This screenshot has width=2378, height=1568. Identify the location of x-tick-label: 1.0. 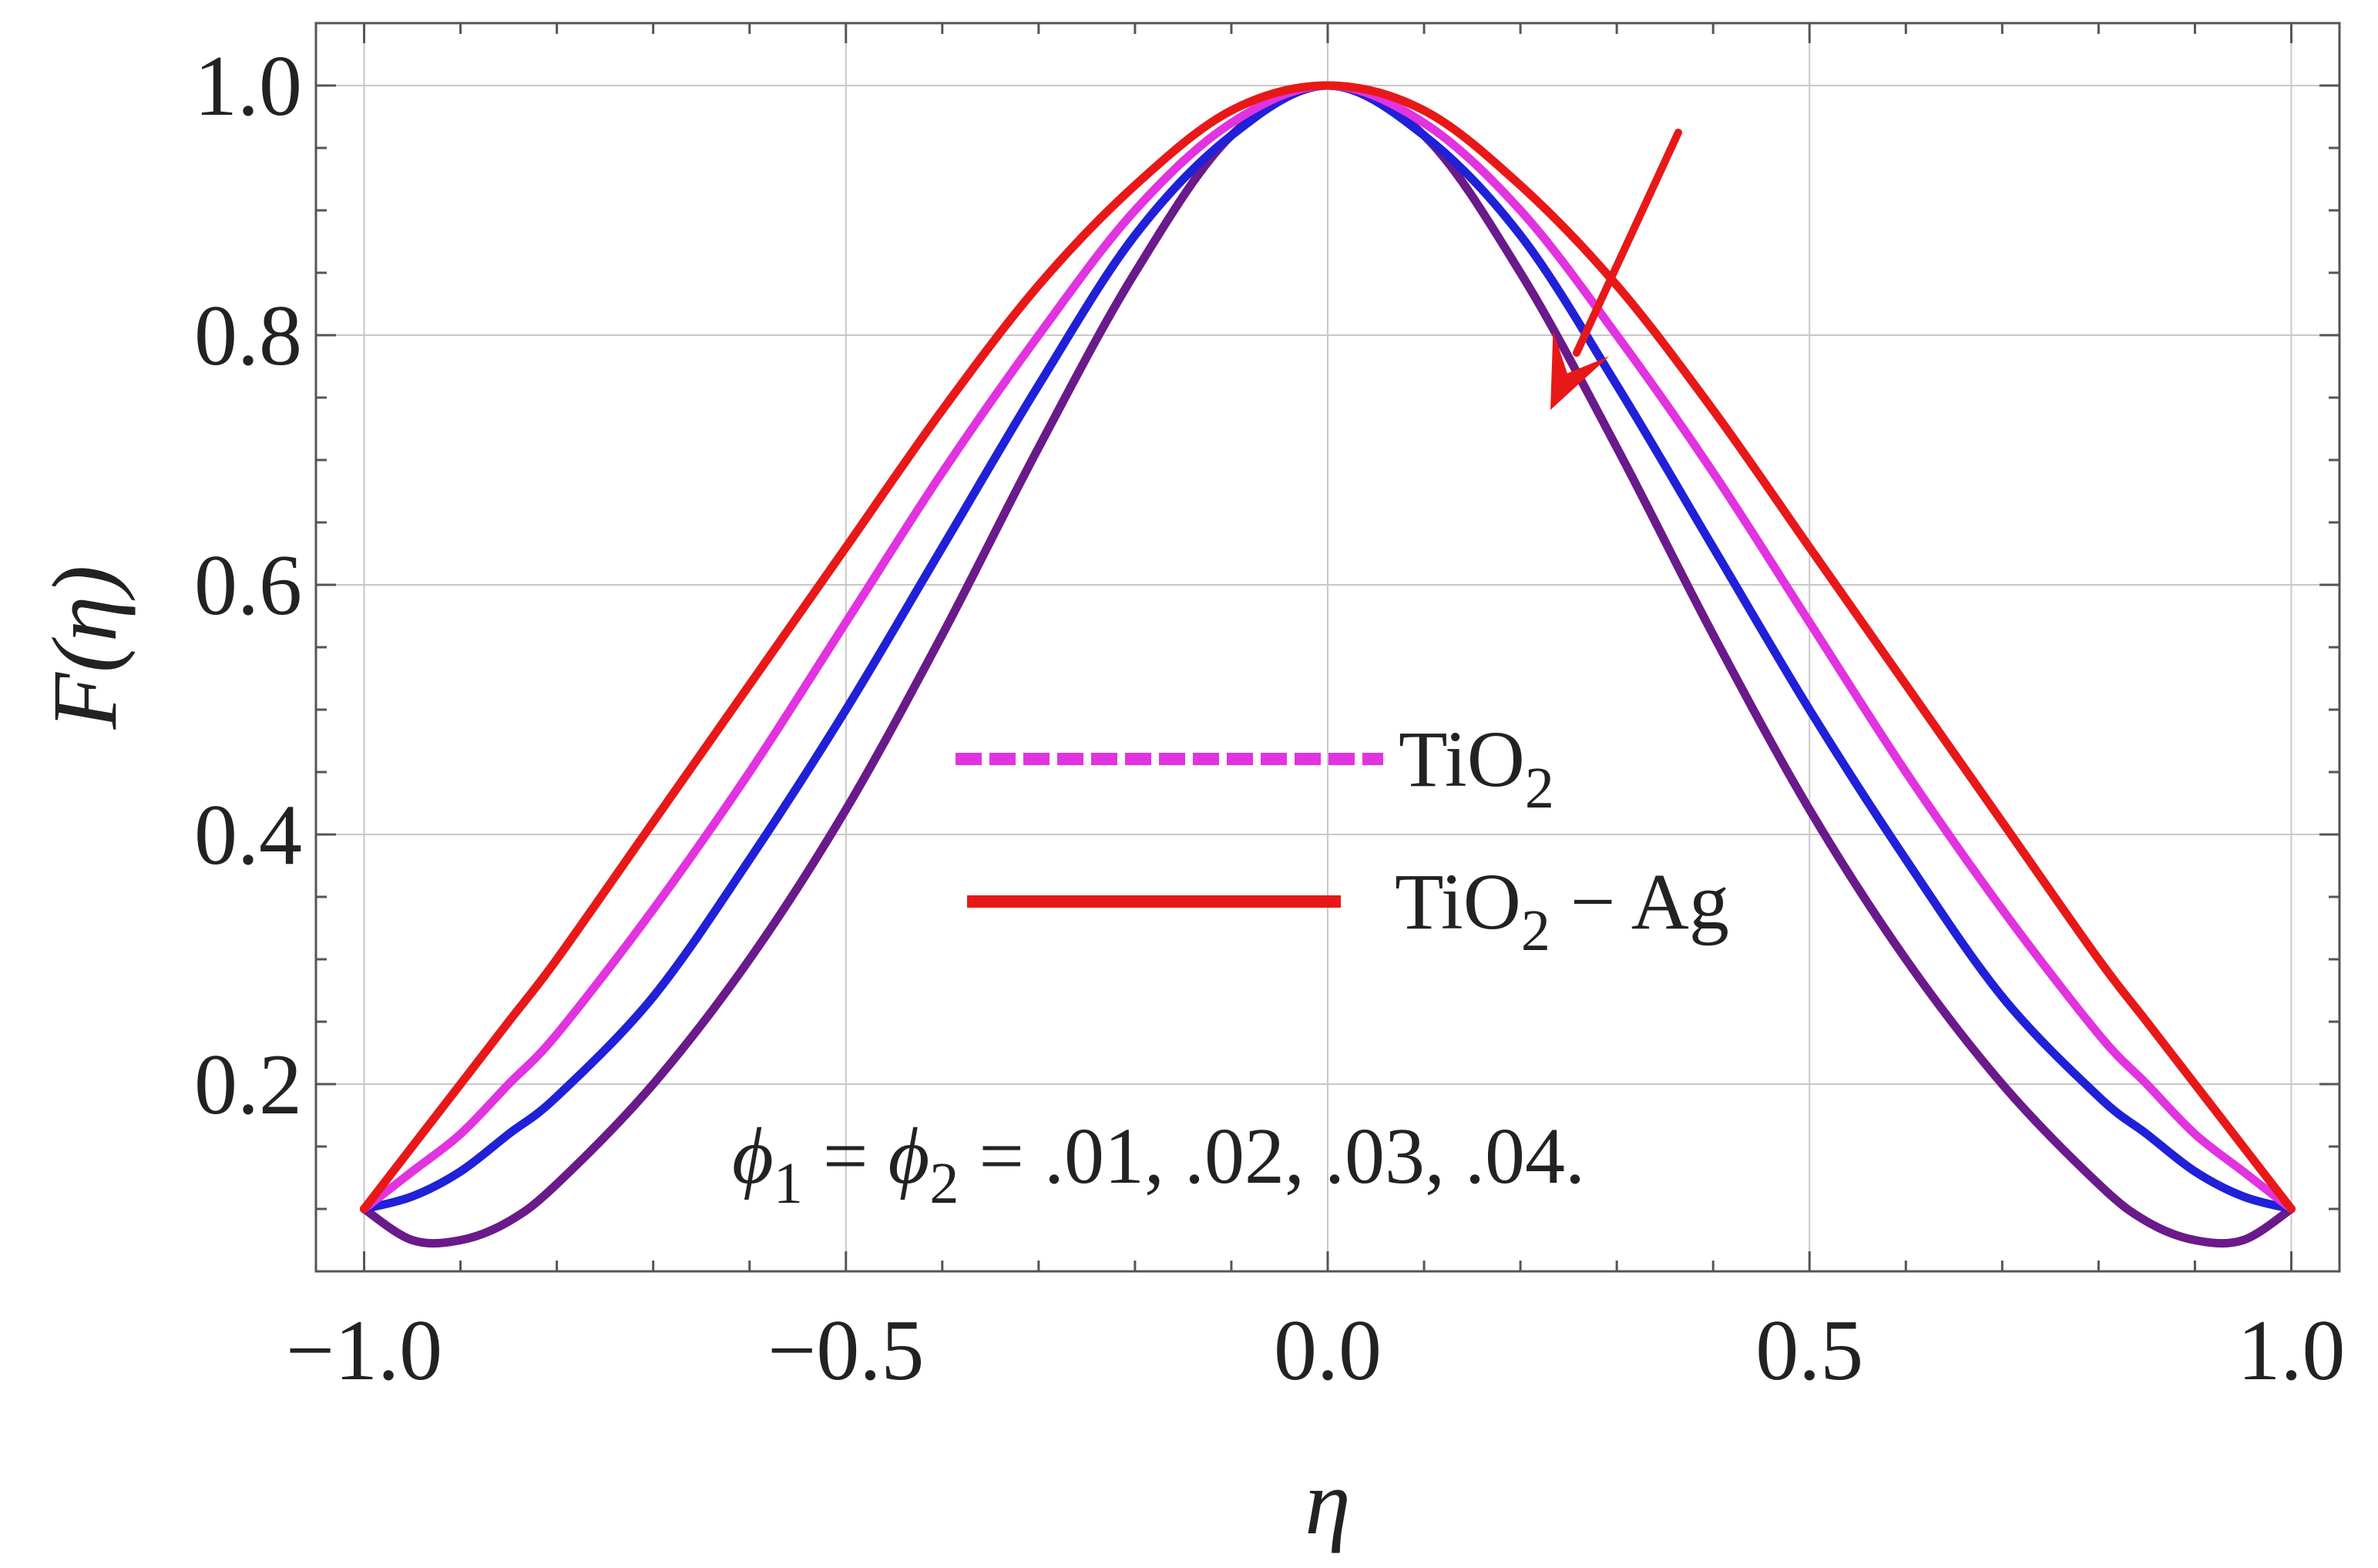
(2291, 1350).